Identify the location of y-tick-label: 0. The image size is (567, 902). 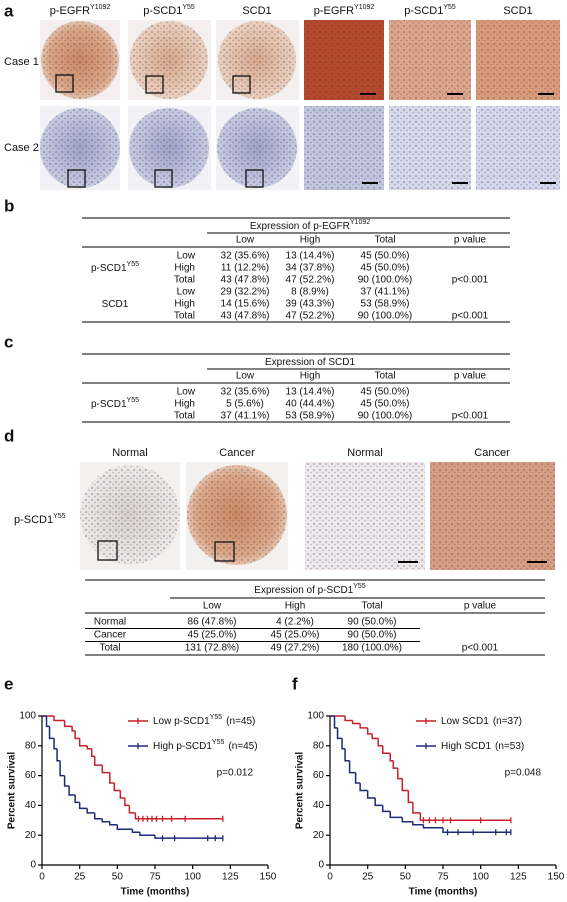
(321, 865).